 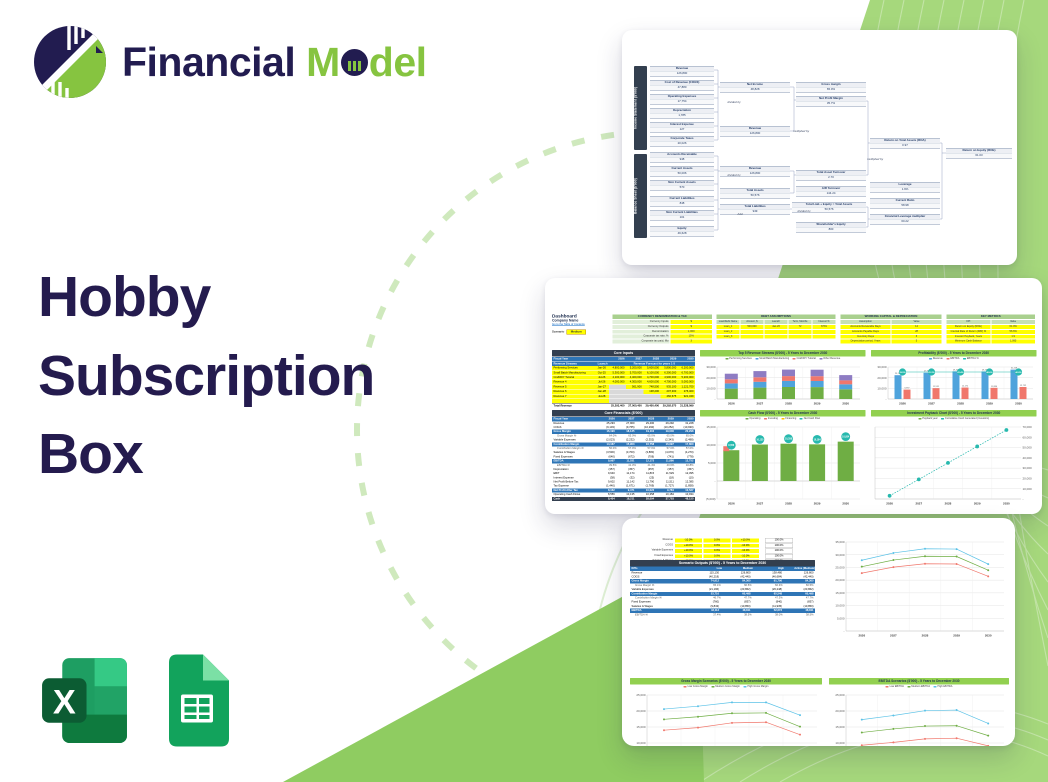 I want to click on cell: Minimum Cash Balance, so click(x=969, y=342).